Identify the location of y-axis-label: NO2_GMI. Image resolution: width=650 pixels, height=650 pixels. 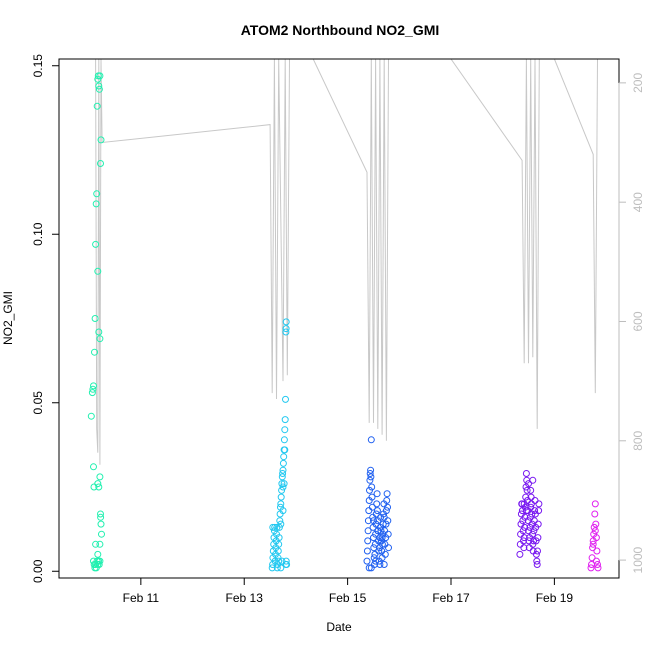
(8, 318).